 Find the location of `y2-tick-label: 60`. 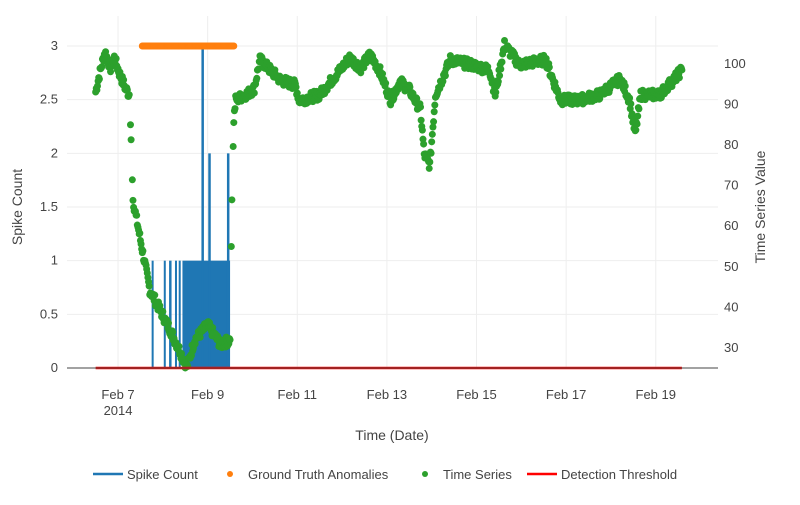

y2-tick-label: 60 is located at coordinates (731, 225).